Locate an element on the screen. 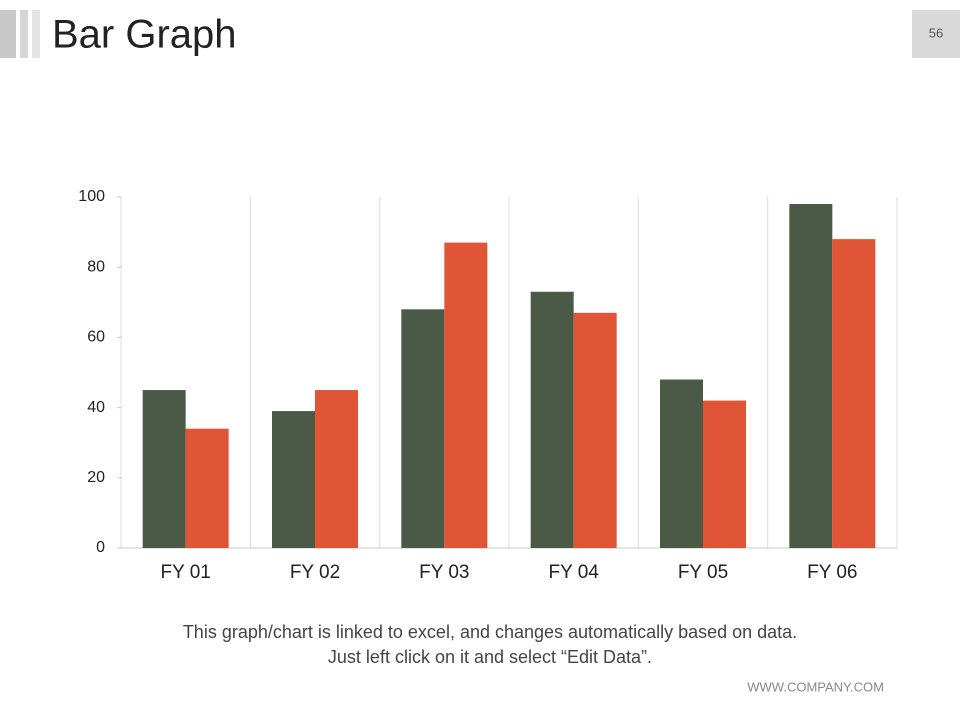  y-tick-label: 80 is located at coordinates (96, 266).